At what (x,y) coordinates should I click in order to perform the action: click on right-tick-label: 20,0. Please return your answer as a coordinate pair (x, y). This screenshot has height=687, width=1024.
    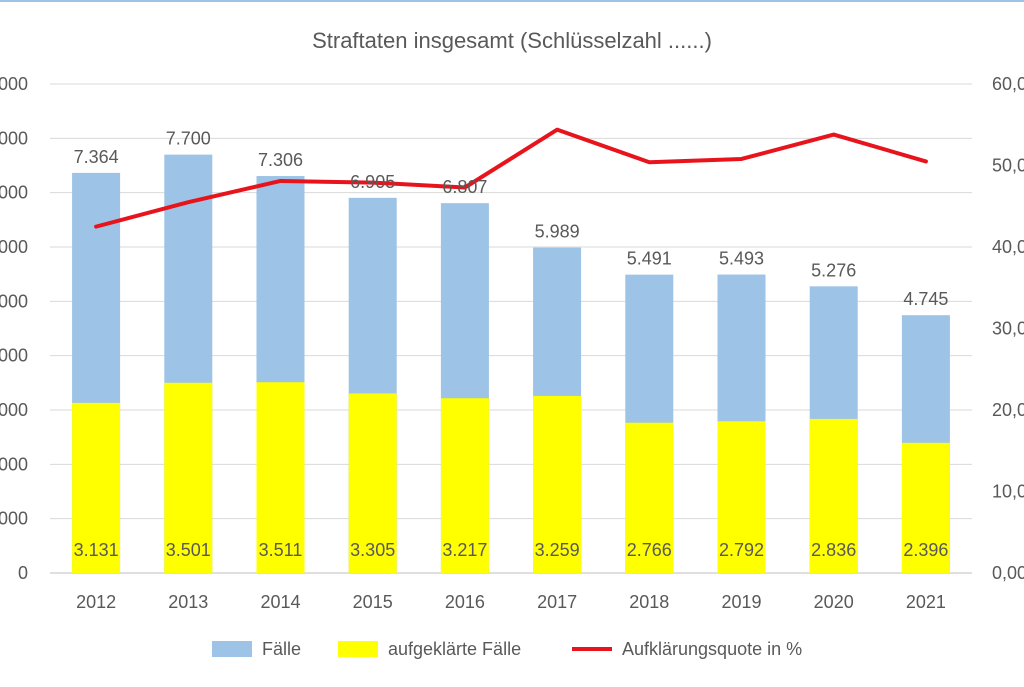
    Looking at the image, I should click on (1008, 410).